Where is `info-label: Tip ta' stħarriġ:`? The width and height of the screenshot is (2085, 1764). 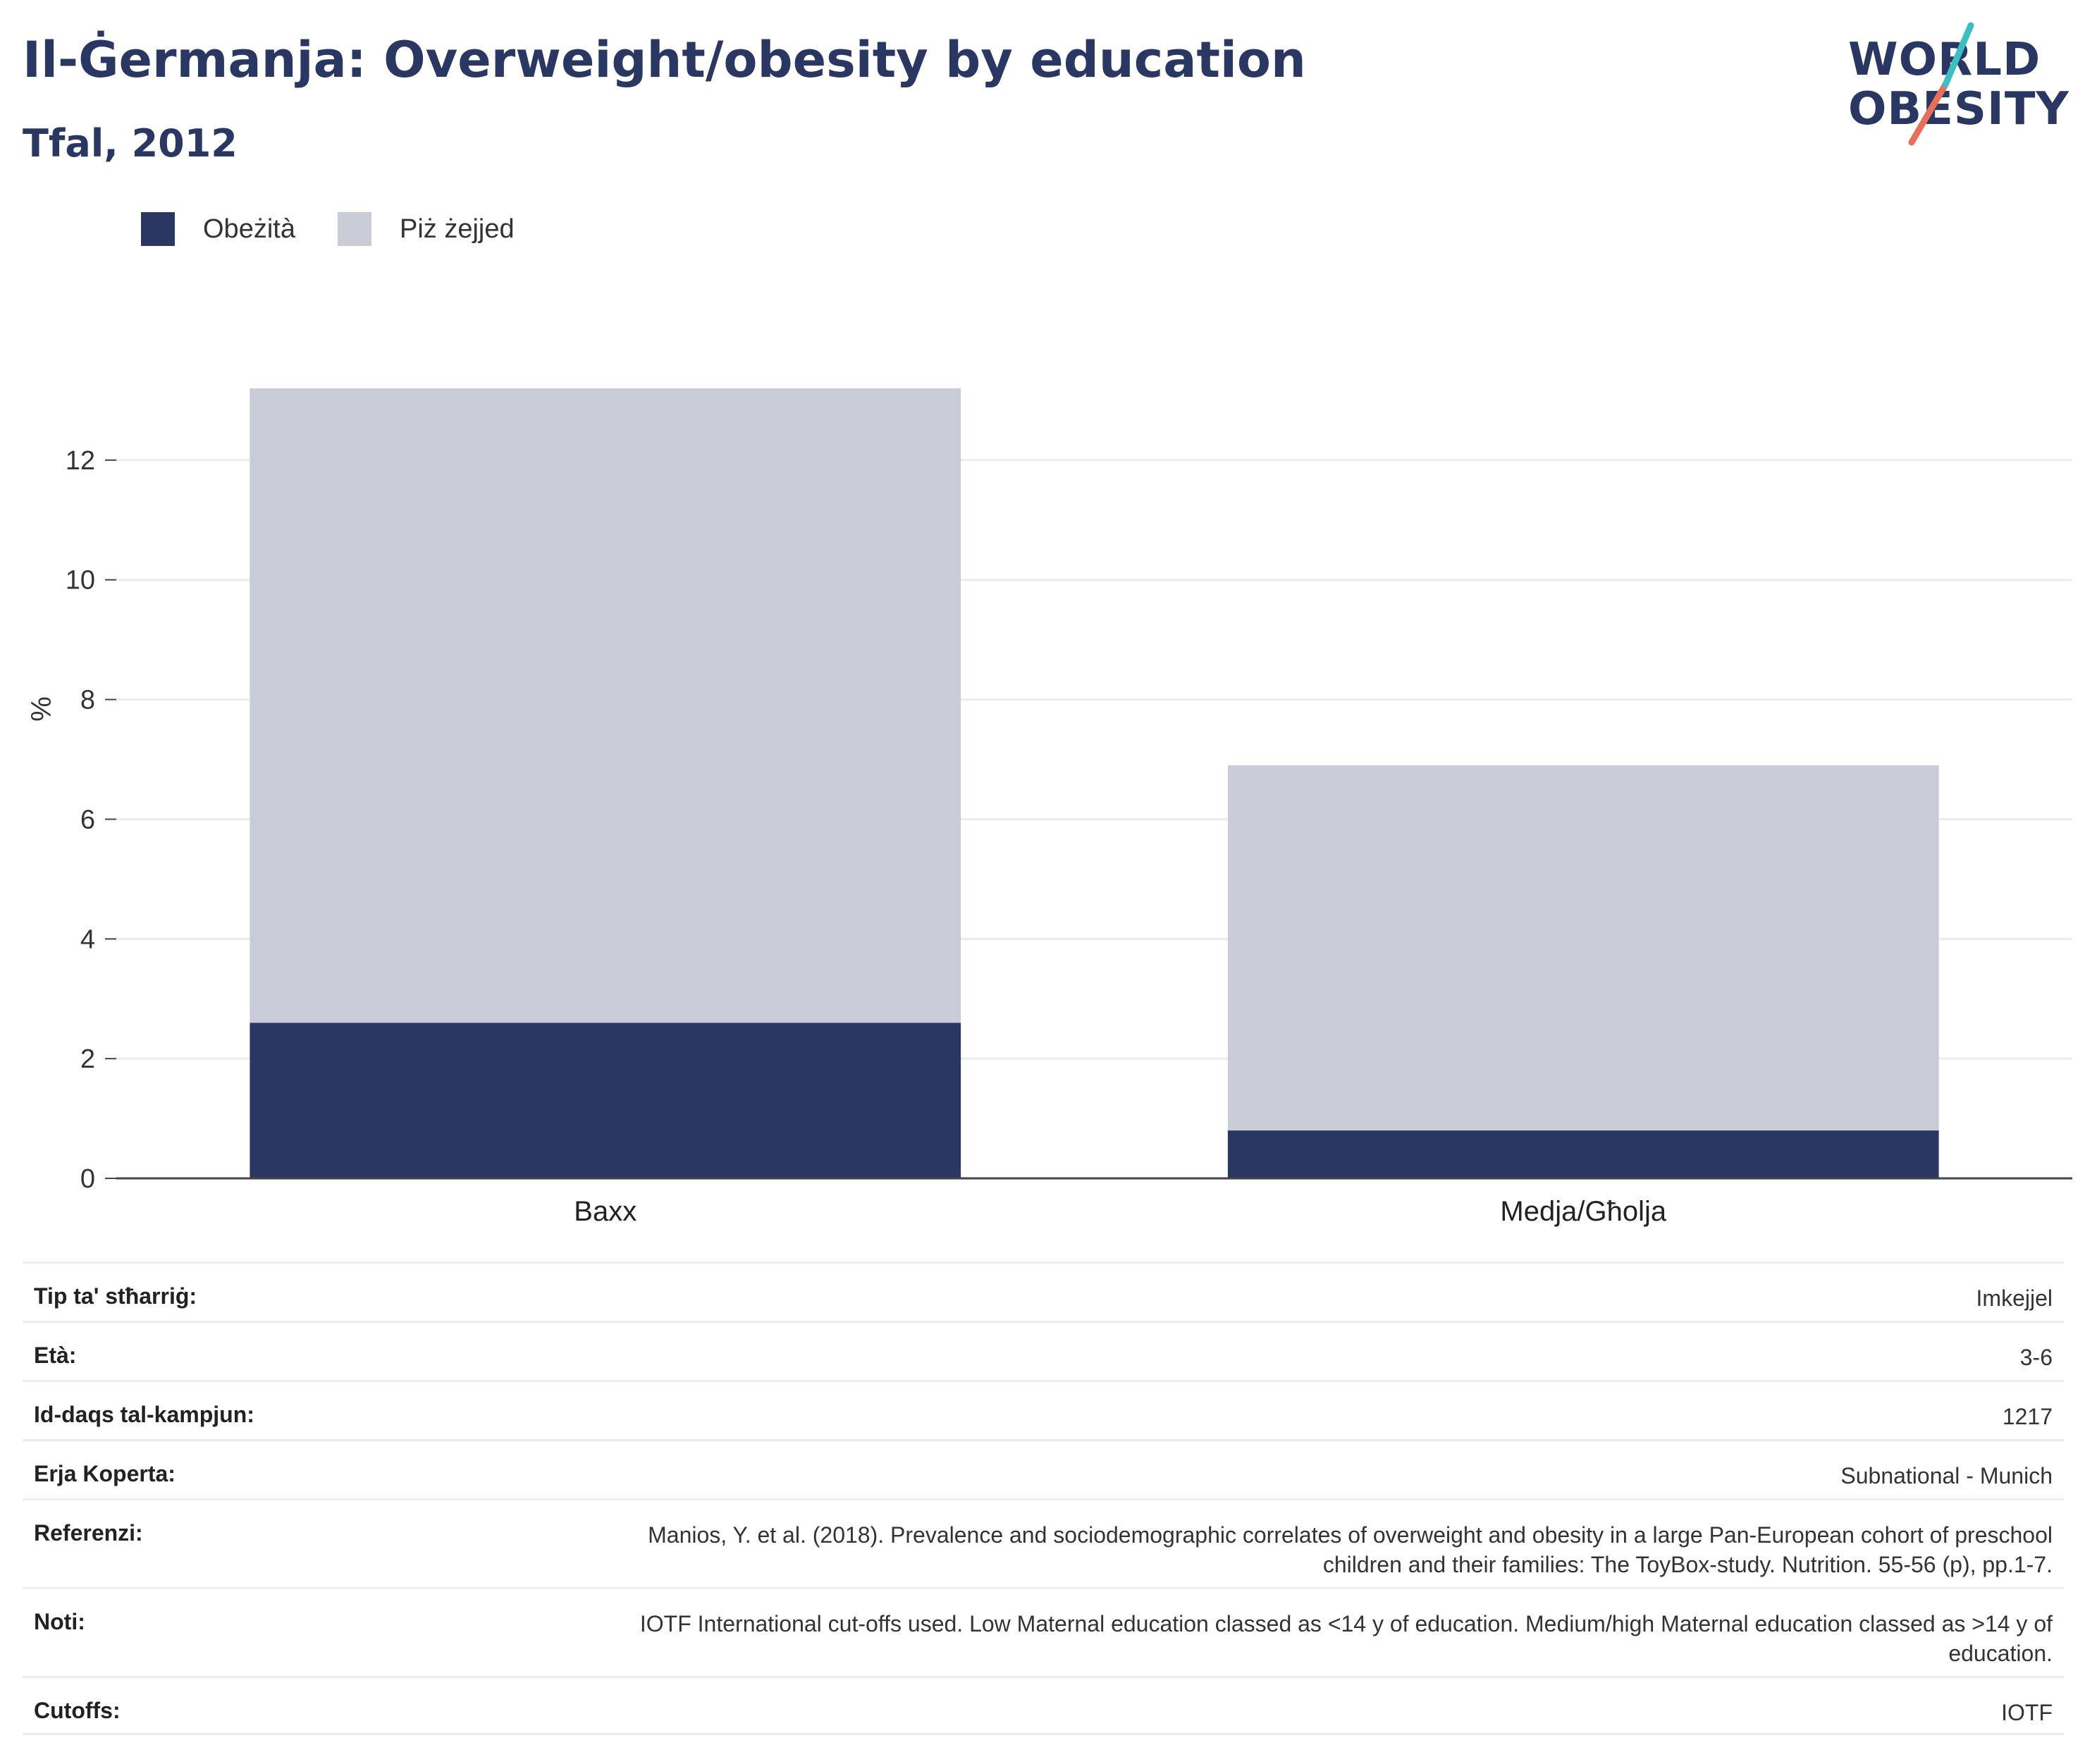
info-label: Tip ta' stħarriġ: is located at coordinates (115, 1296).